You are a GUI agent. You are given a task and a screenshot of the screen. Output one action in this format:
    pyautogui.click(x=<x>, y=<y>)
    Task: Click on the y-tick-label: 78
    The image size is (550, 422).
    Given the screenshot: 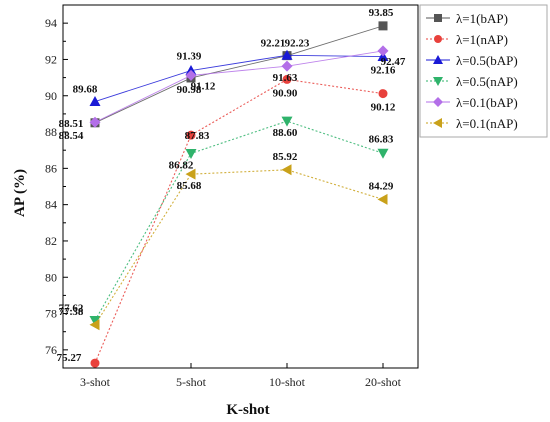 What is the action you would take?
    pyautogui.click(x=51, y=314)
    